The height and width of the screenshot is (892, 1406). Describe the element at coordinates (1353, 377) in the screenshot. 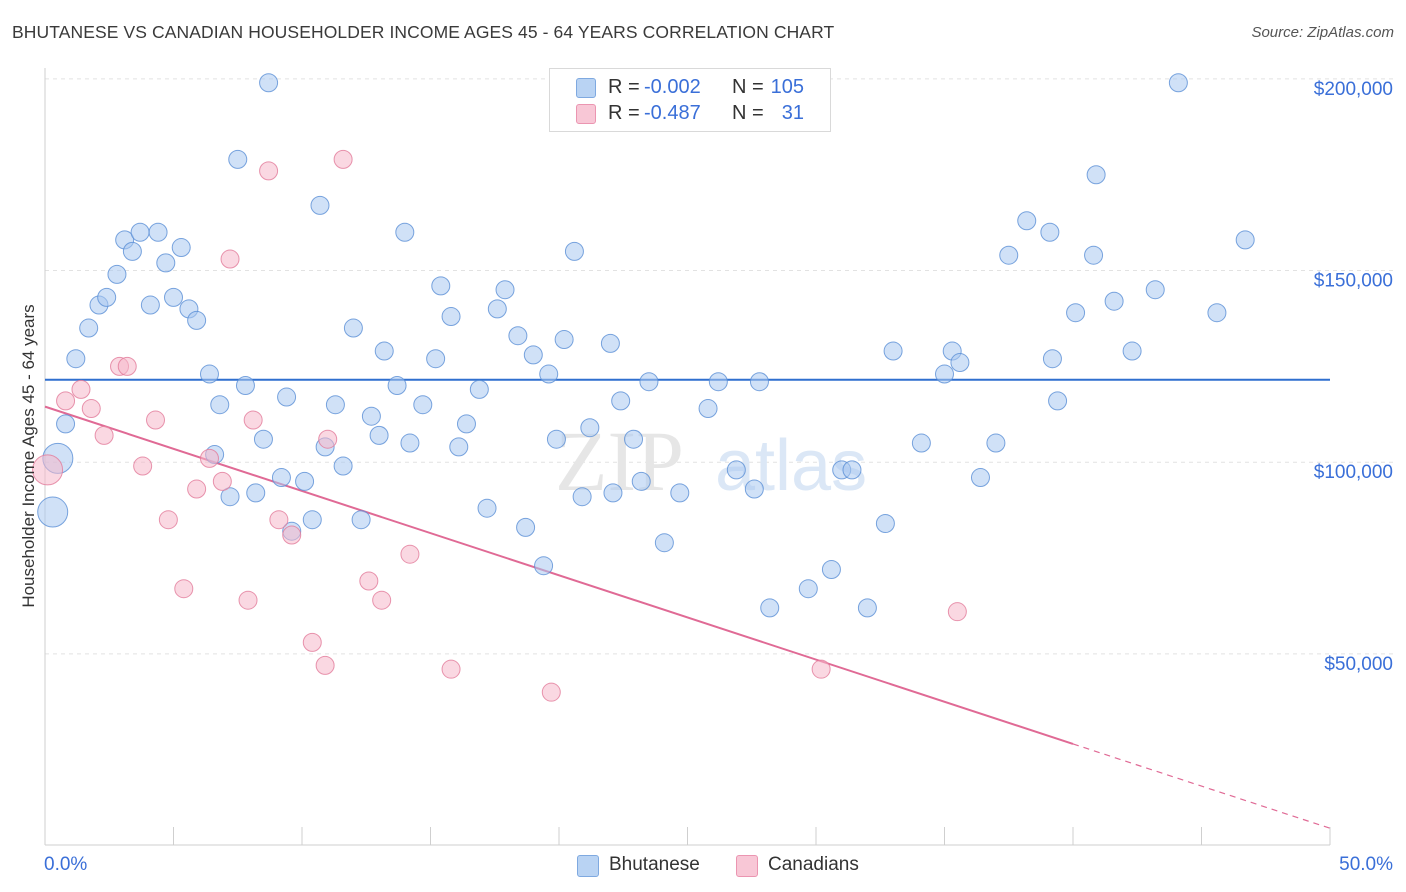

I see `y-tick-labels: $50,000 $100,000 $150,000 $200,000` at that location.